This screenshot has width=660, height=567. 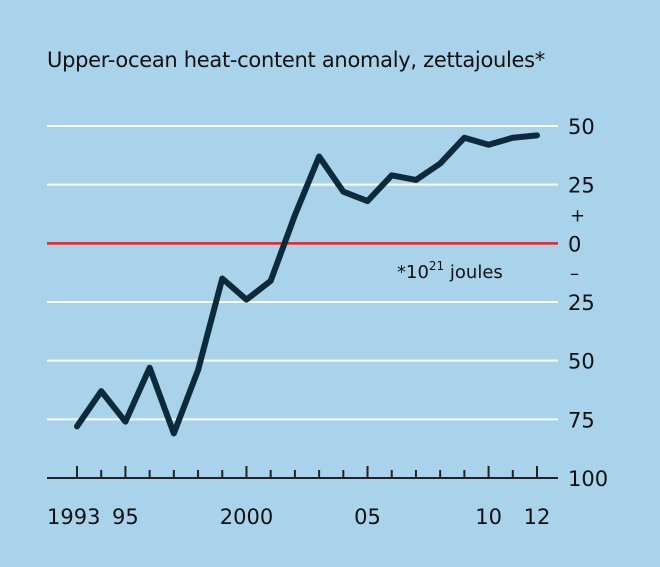 What do you see at coordinates (450, 271) in the screenshot?
I see `annotation: *1021 joules` at bounding box center [450, 271].